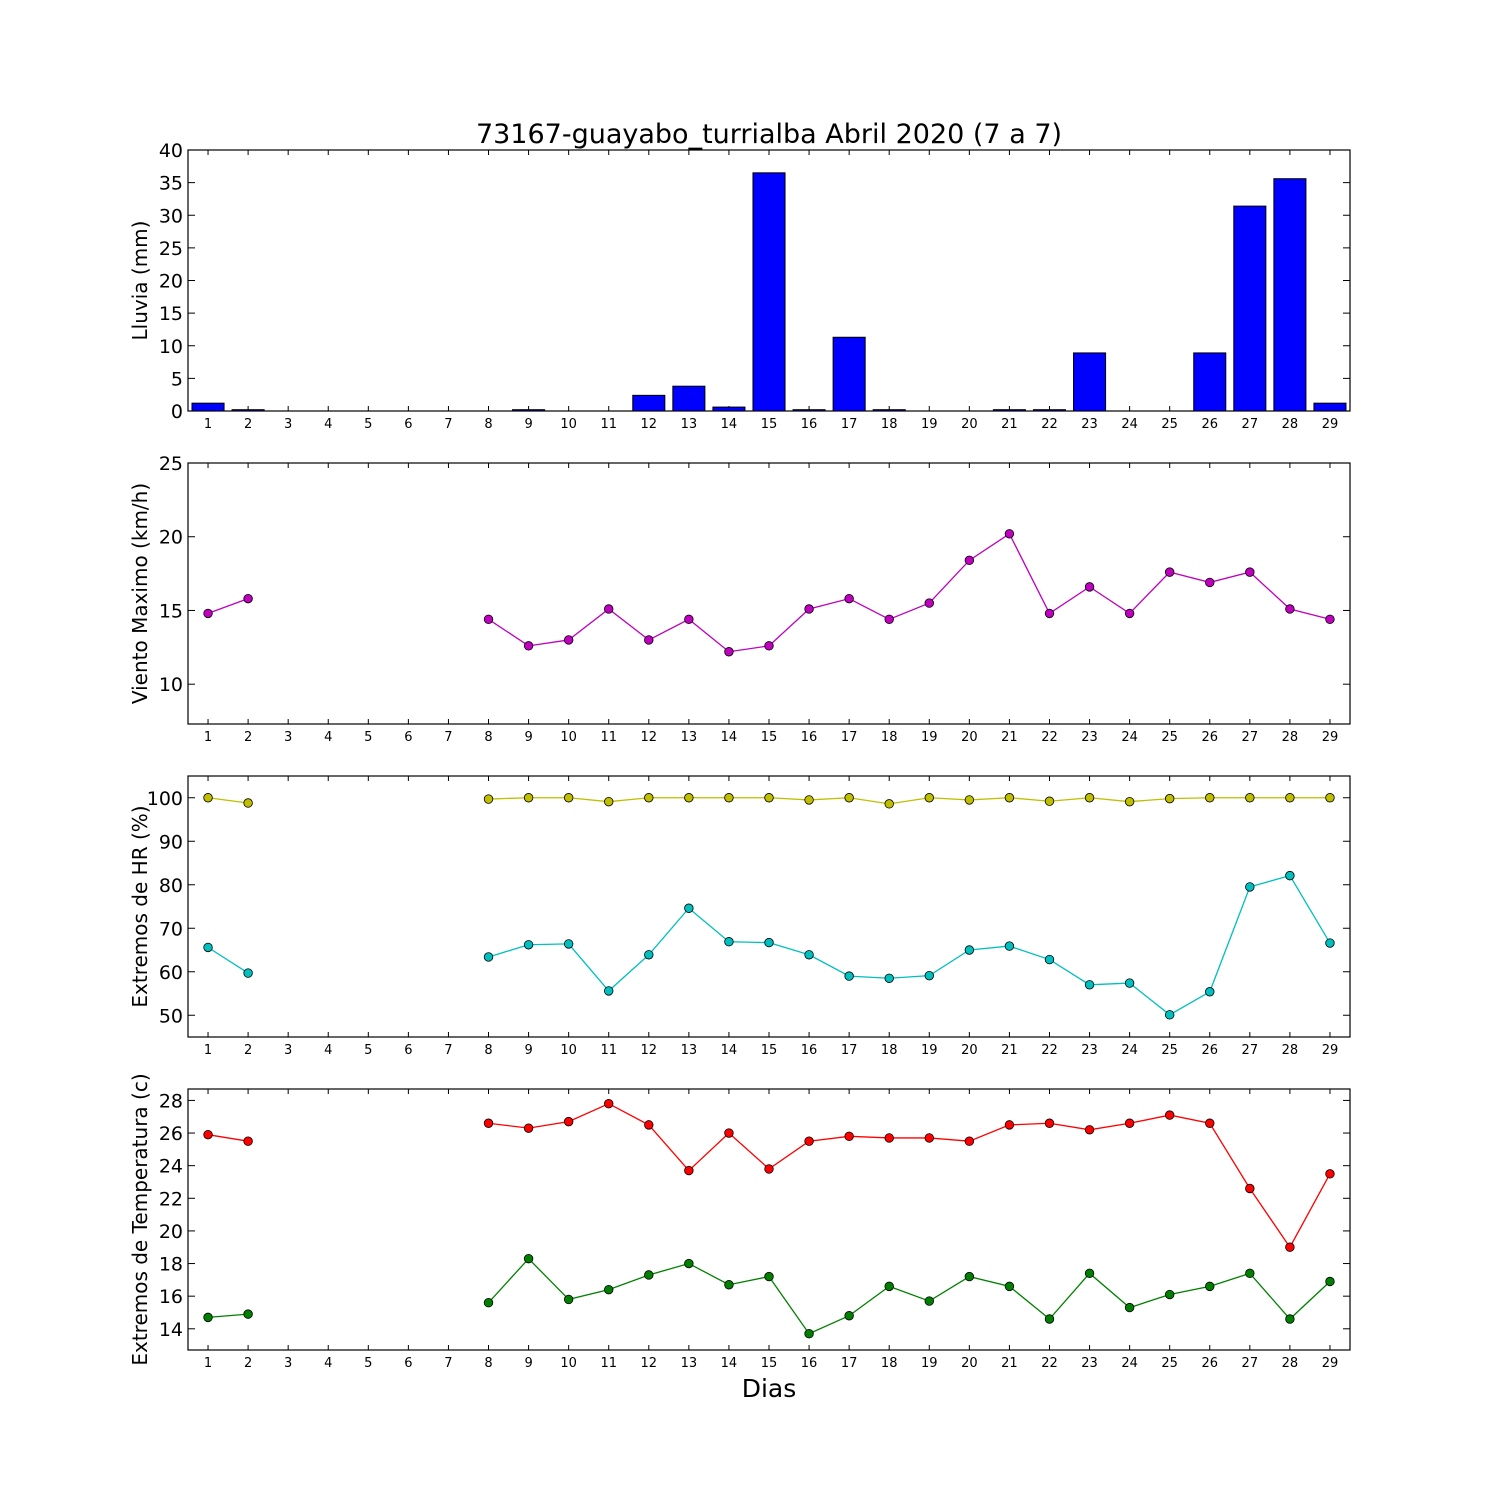 This screenshot has width=1500, height=1500. What do you see at coordinates (171, 1101) in the screenshot?
I see `y-tick-label: 28` at bounding box center [171, 1101].